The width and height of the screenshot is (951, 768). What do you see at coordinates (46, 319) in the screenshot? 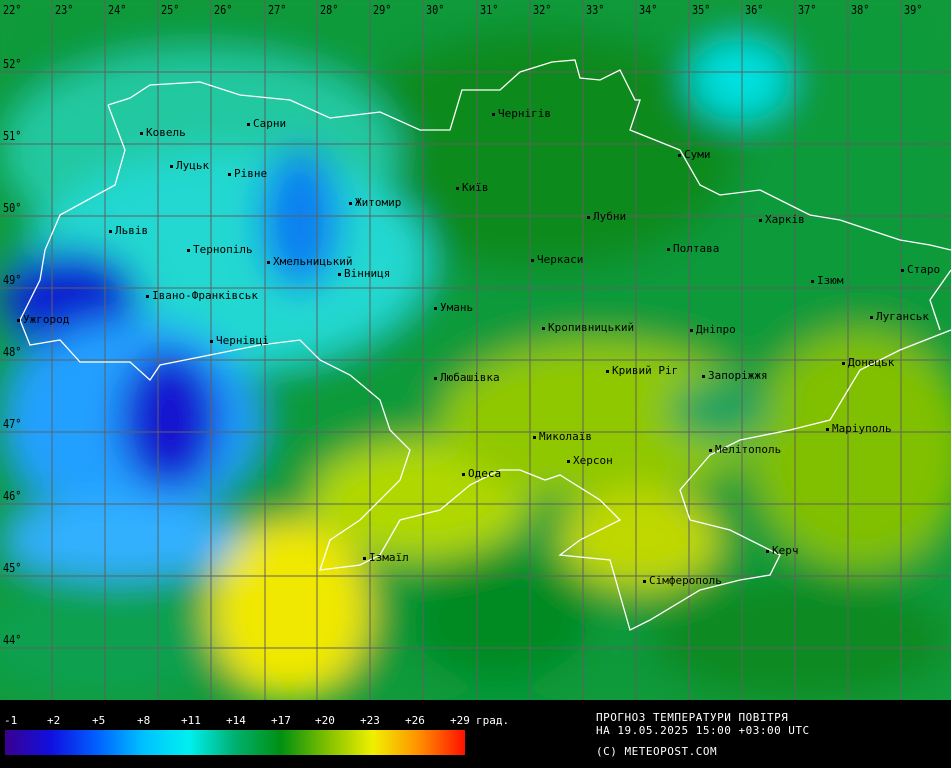
I see `city-name: Ужгород` at bounding box center [46, 319].